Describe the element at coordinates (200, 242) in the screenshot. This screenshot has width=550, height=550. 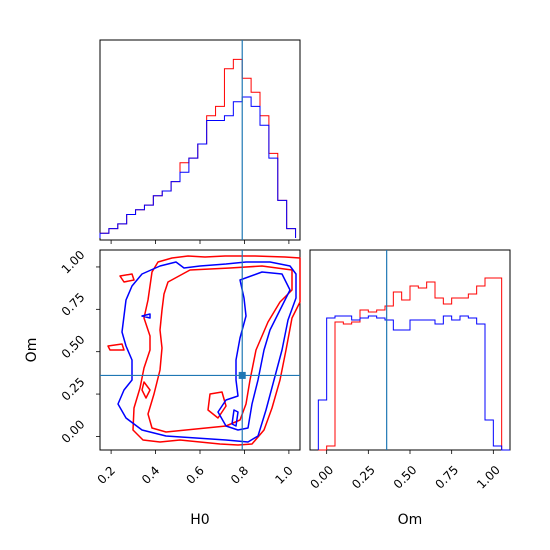
I see `hist-h0-ticks` at that location.